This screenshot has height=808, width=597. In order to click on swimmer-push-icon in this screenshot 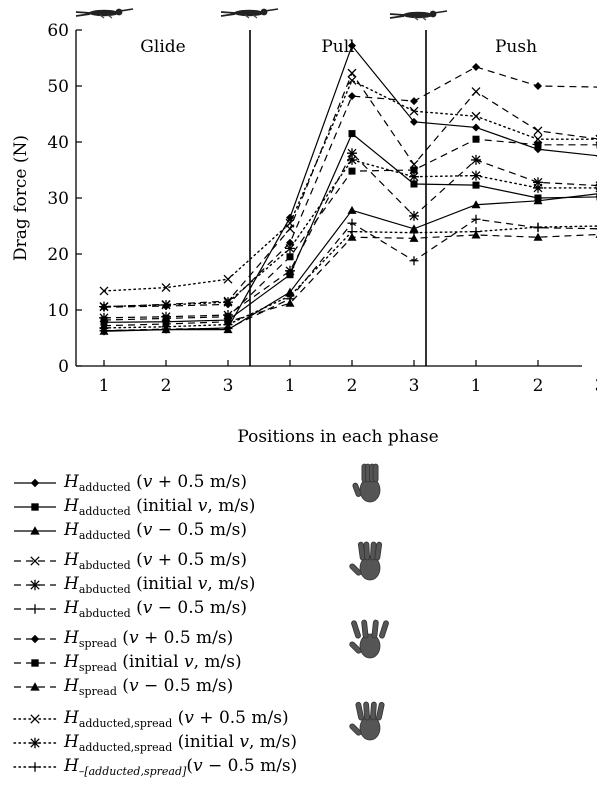, I will do `click(418, 15)`.